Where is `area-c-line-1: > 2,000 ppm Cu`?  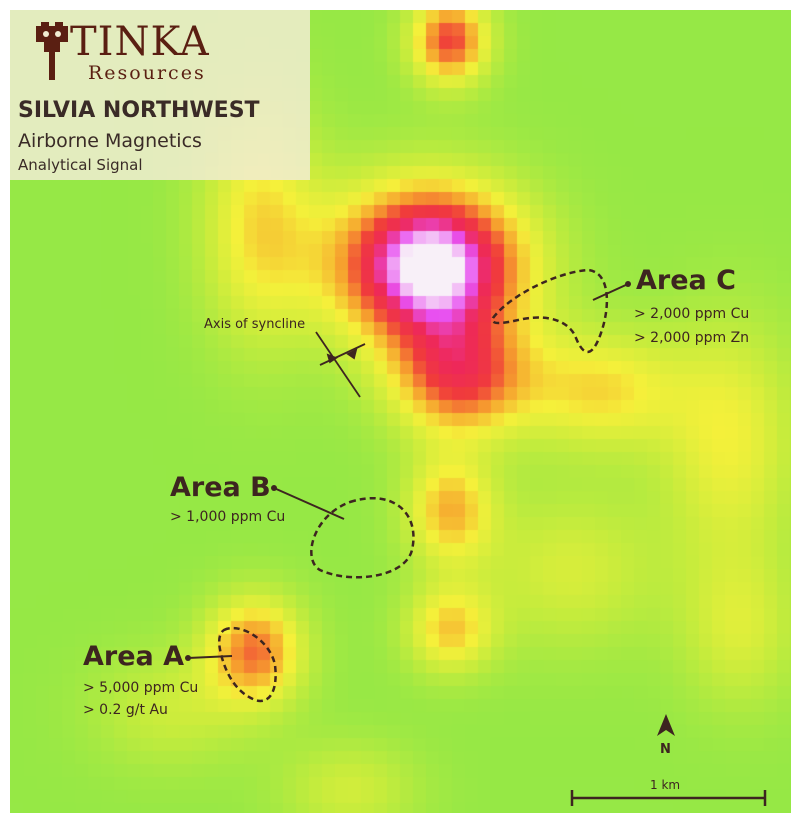
area-c-line-1: > 2,000 ppm Cu is located at coordinates (692, 314).